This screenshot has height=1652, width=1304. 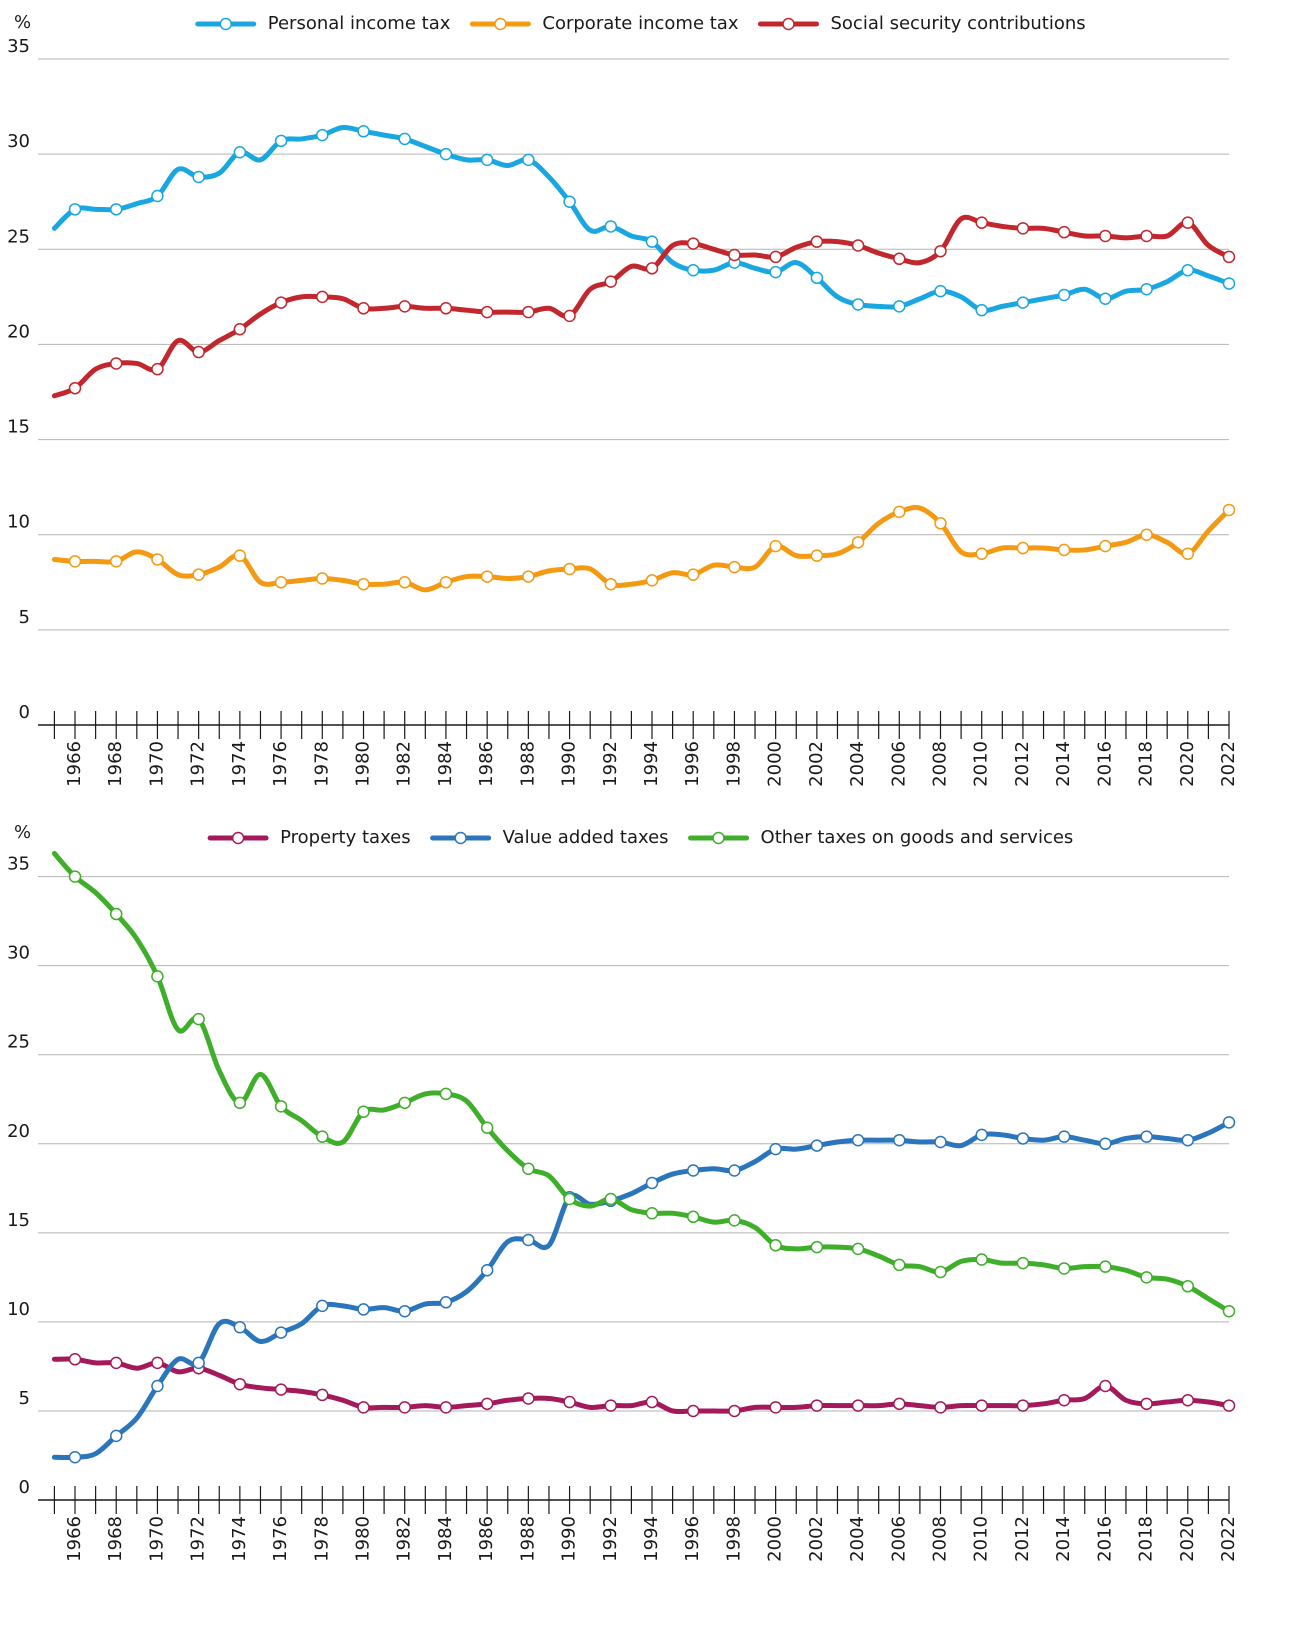 I want to click on x-tick-label: 1992, so click(x=610, y=764).